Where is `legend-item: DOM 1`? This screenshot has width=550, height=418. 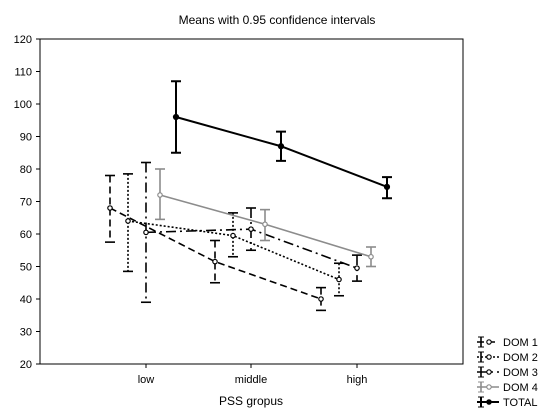 legend-item: DOM 1 is located at coordinates (507, 342).